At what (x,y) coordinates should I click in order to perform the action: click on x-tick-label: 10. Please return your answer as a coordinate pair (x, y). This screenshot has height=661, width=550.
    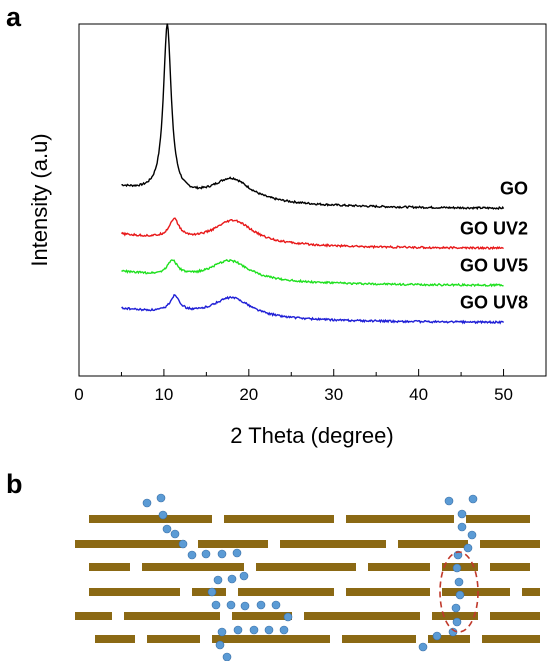
    Looking at the image, I should click on (163, 394).